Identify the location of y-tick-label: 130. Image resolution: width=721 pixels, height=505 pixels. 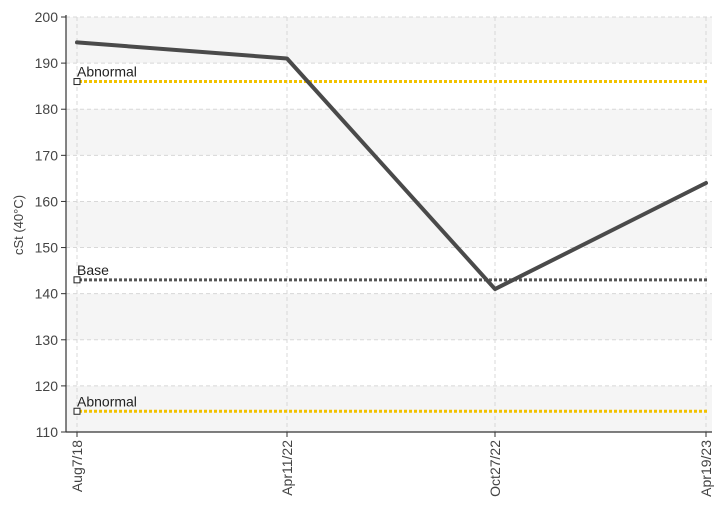
(47, 340).